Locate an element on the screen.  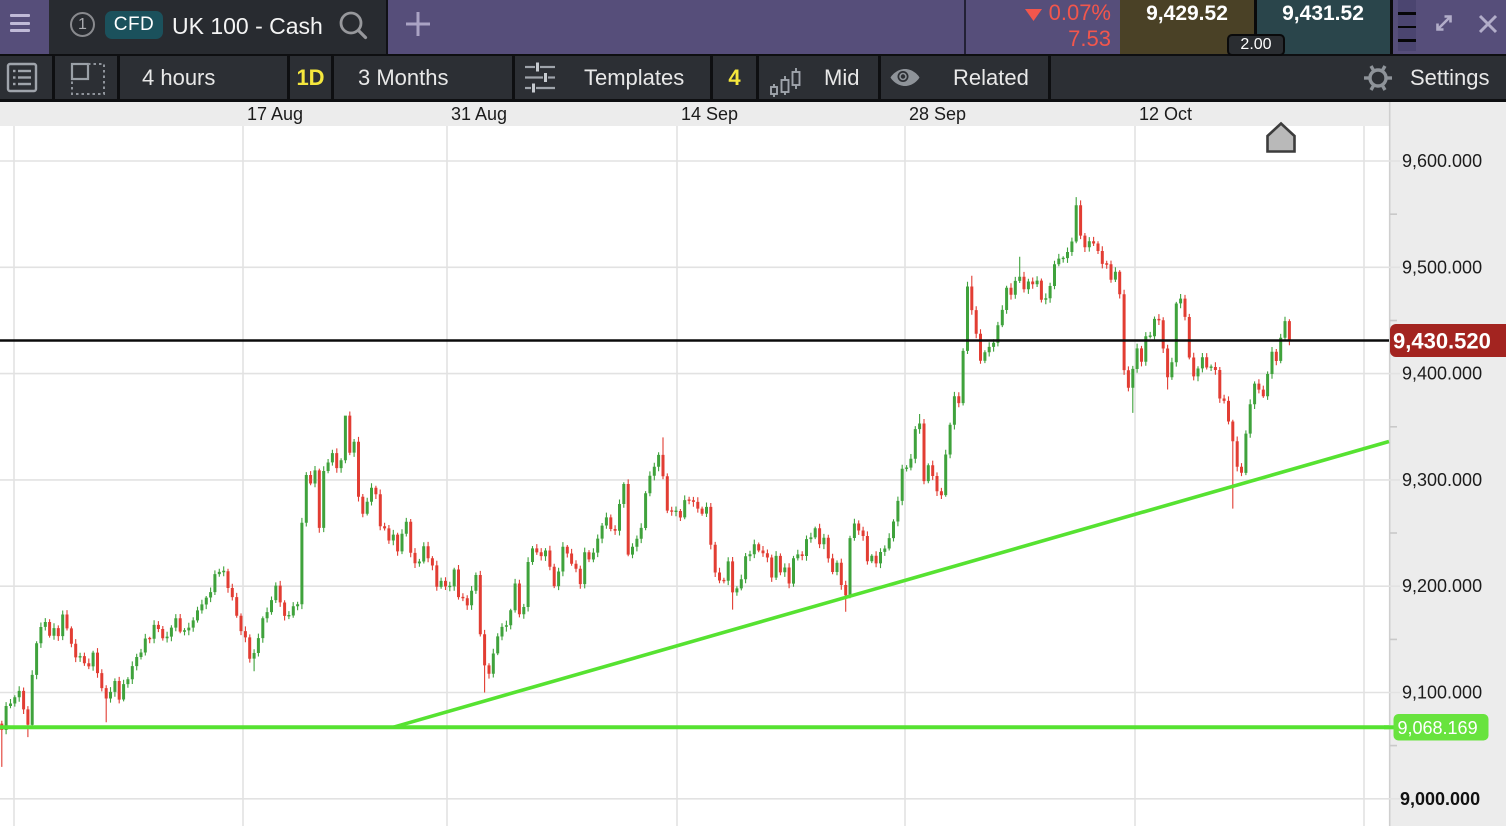
svg-text: 9,500.000 is located at coordinates (1442, 267).